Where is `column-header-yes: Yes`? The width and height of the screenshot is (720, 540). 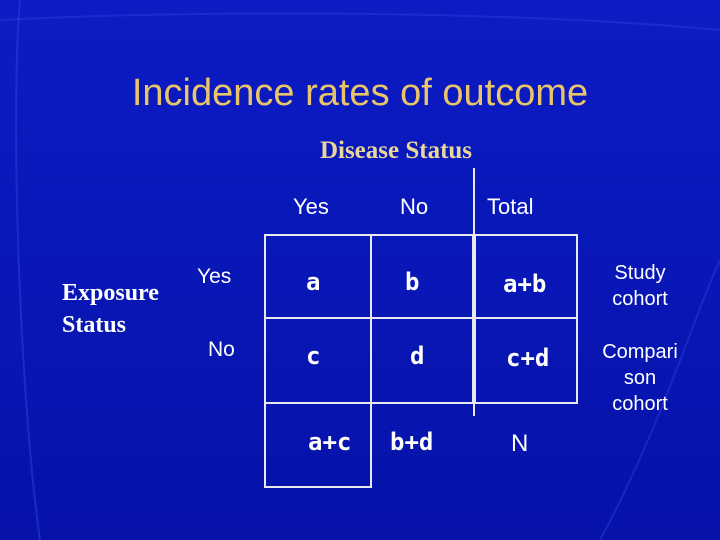 column-header-yes: Yes is located at coordinates (311, 206).